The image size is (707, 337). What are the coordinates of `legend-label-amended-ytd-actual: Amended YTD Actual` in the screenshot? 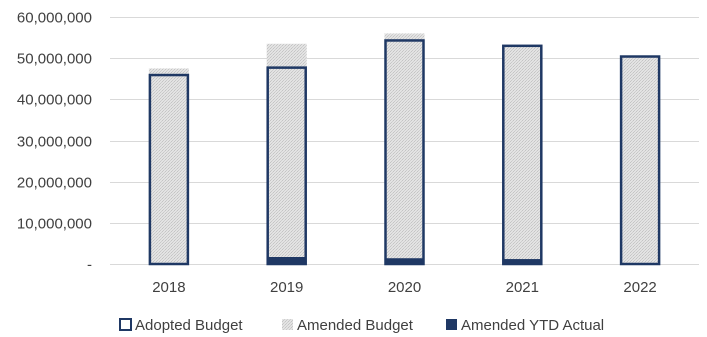 It's located at (532, 325).